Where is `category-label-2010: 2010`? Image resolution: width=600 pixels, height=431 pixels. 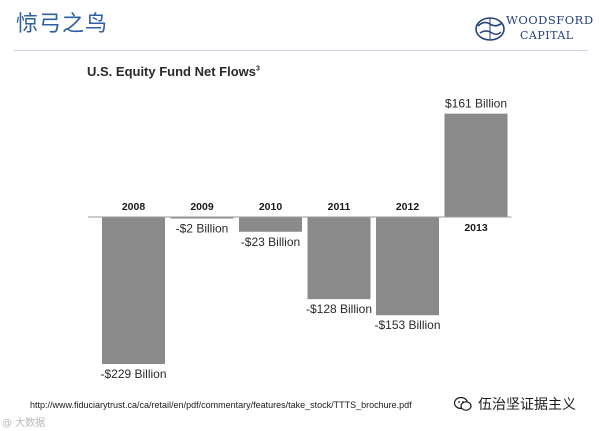 category-label-2010: 2010 is located at coordinates (271, 207).